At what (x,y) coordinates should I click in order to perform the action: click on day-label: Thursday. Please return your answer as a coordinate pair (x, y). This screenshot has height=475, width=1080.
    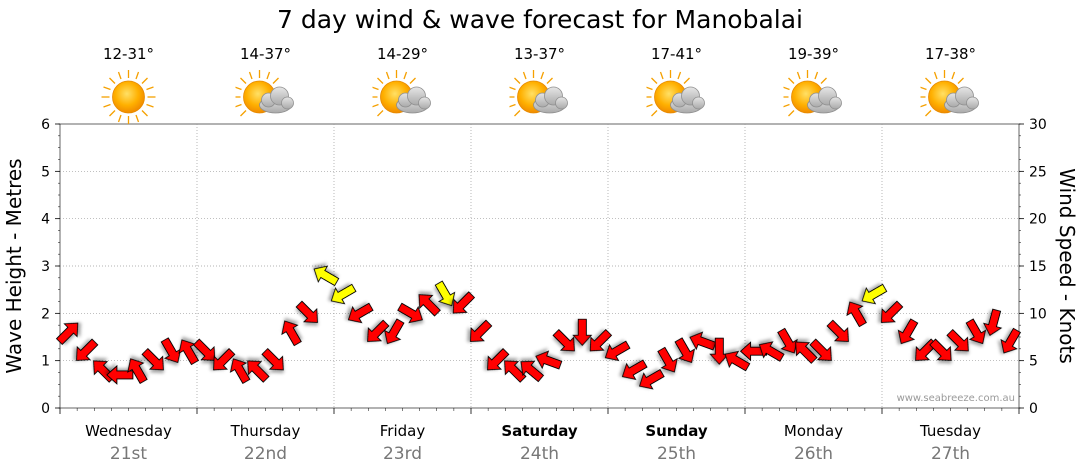
    Looking at the image, I should click on (265, 431).